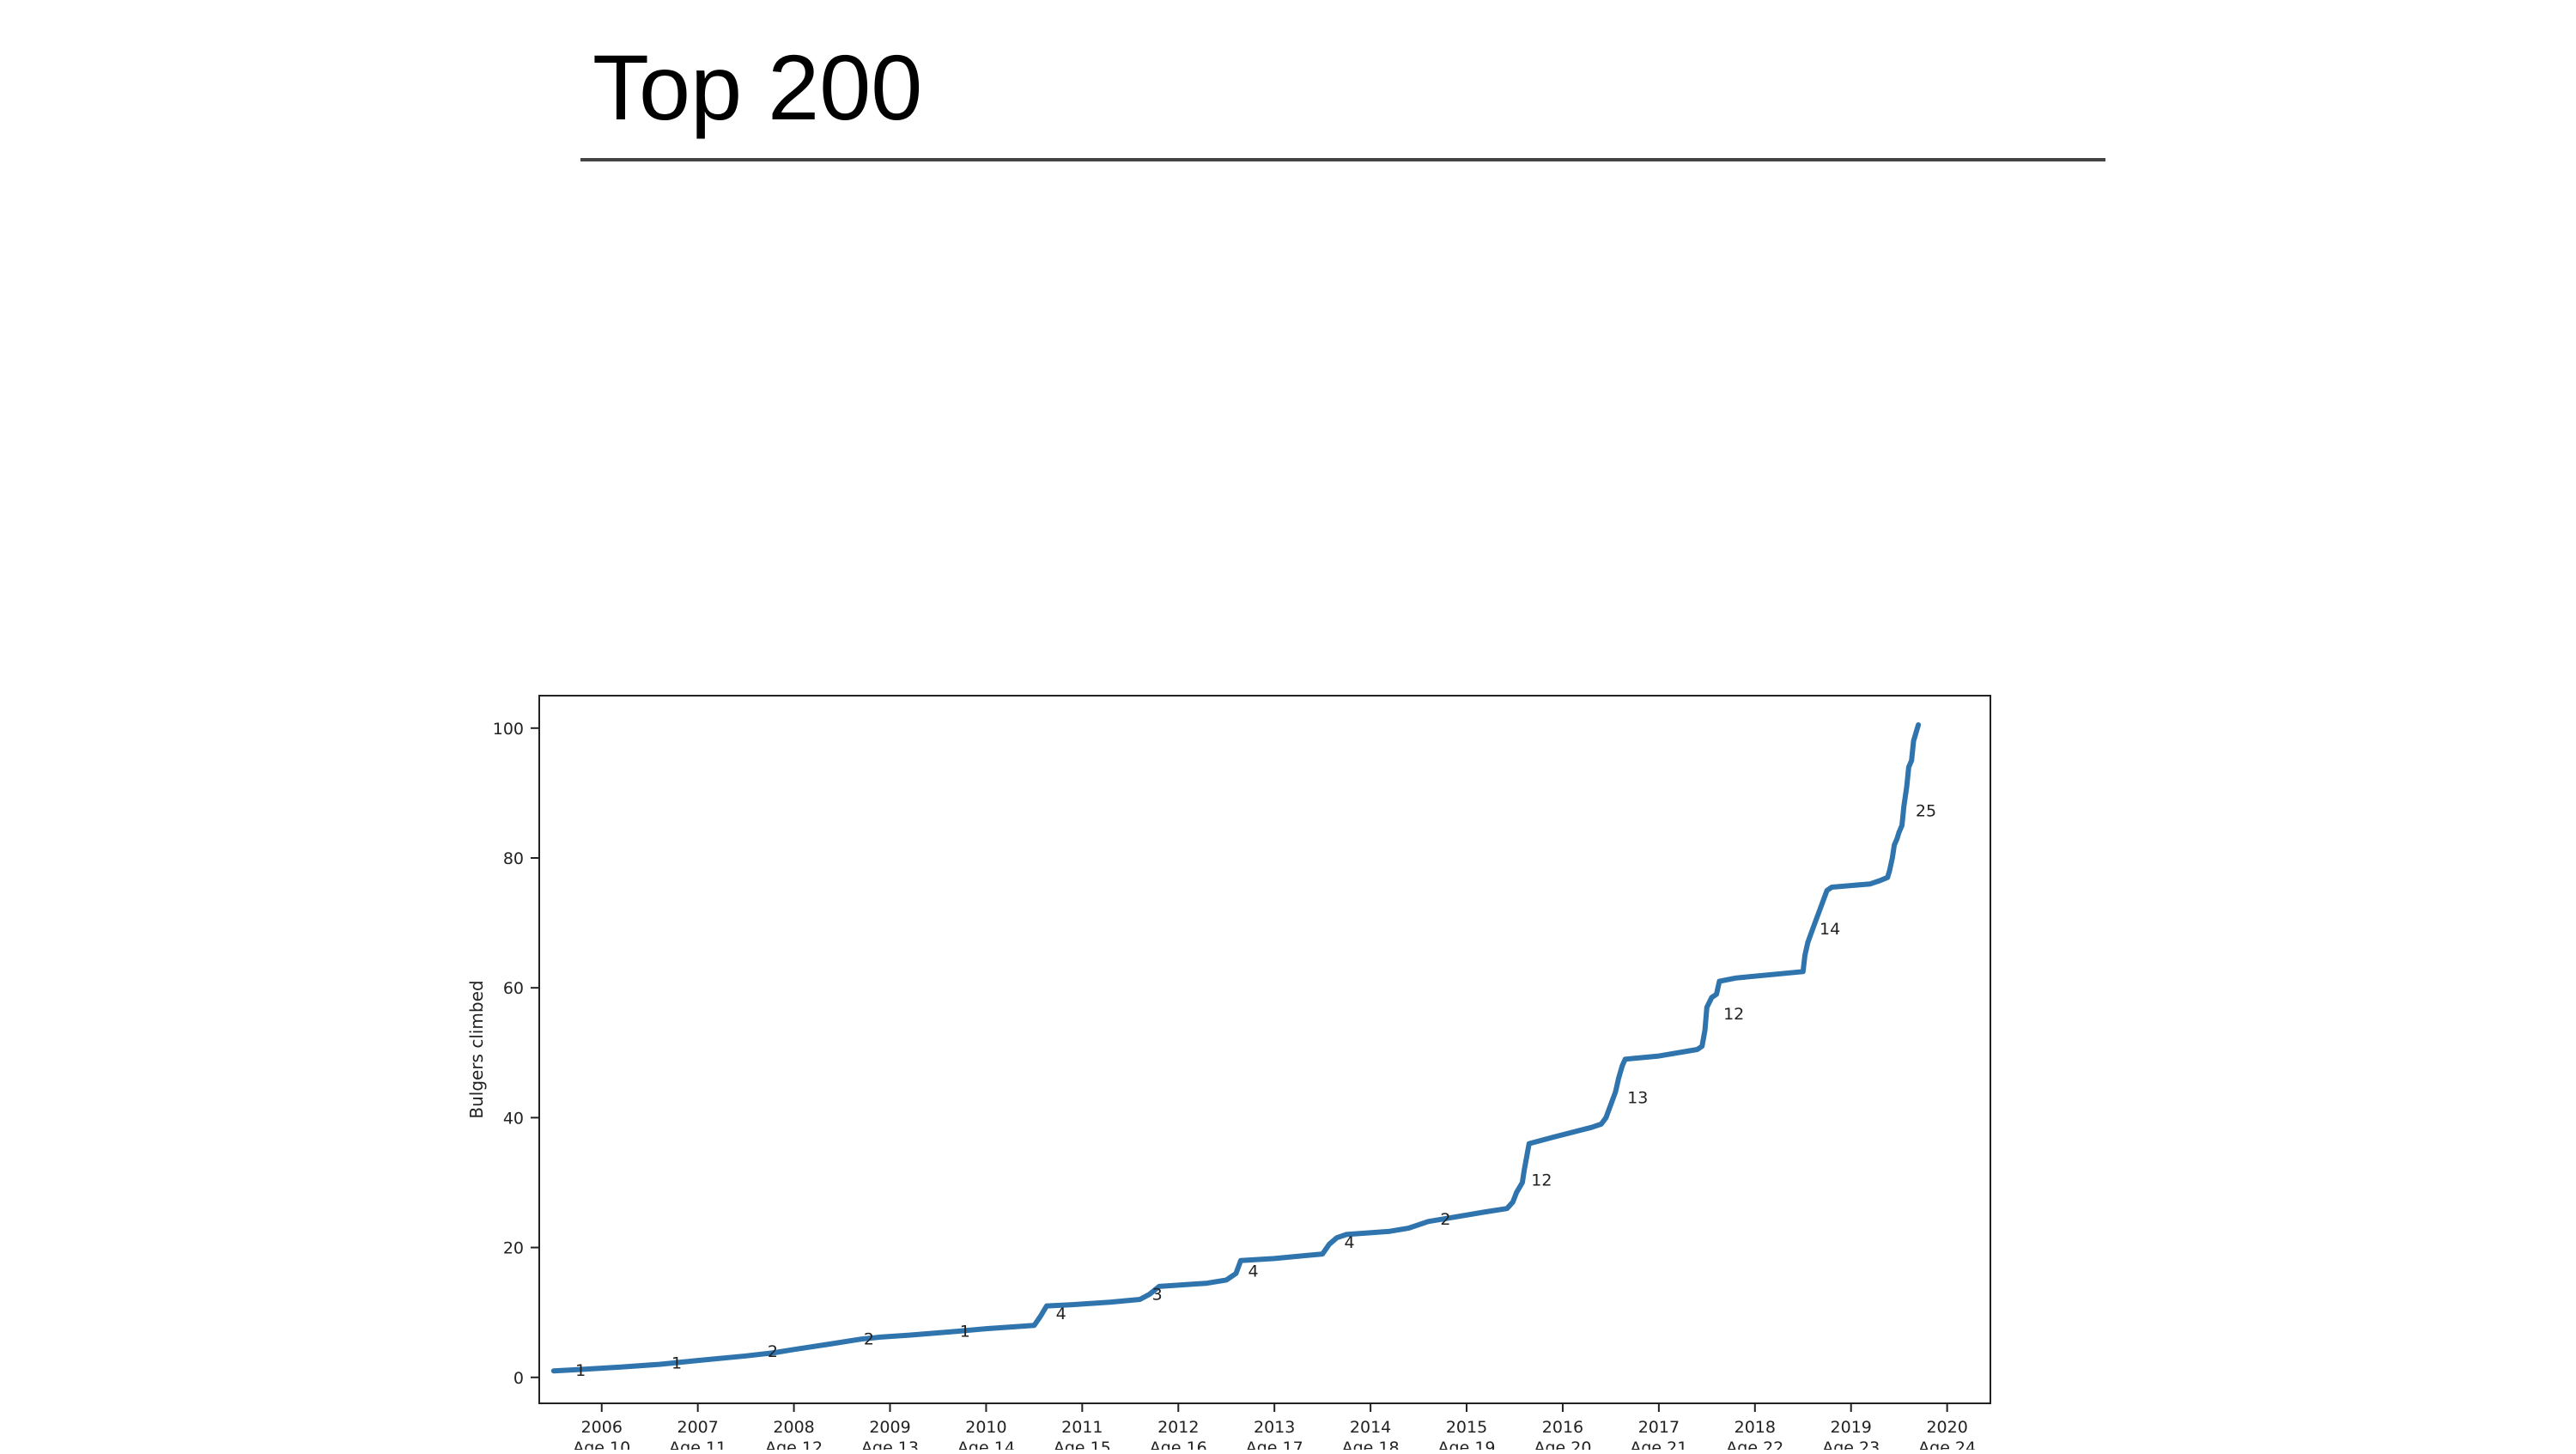  I want to click on x-tick-age: Age 24, so click(1947, 1444).